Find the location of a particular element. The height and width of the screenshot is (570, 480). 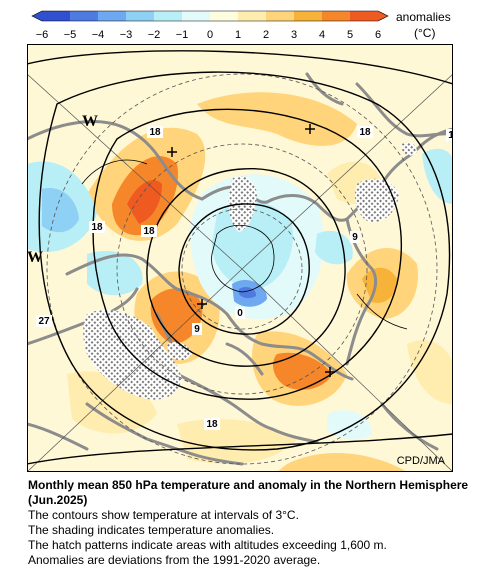

contour-label: 0 is located at coordinates (240, 313).